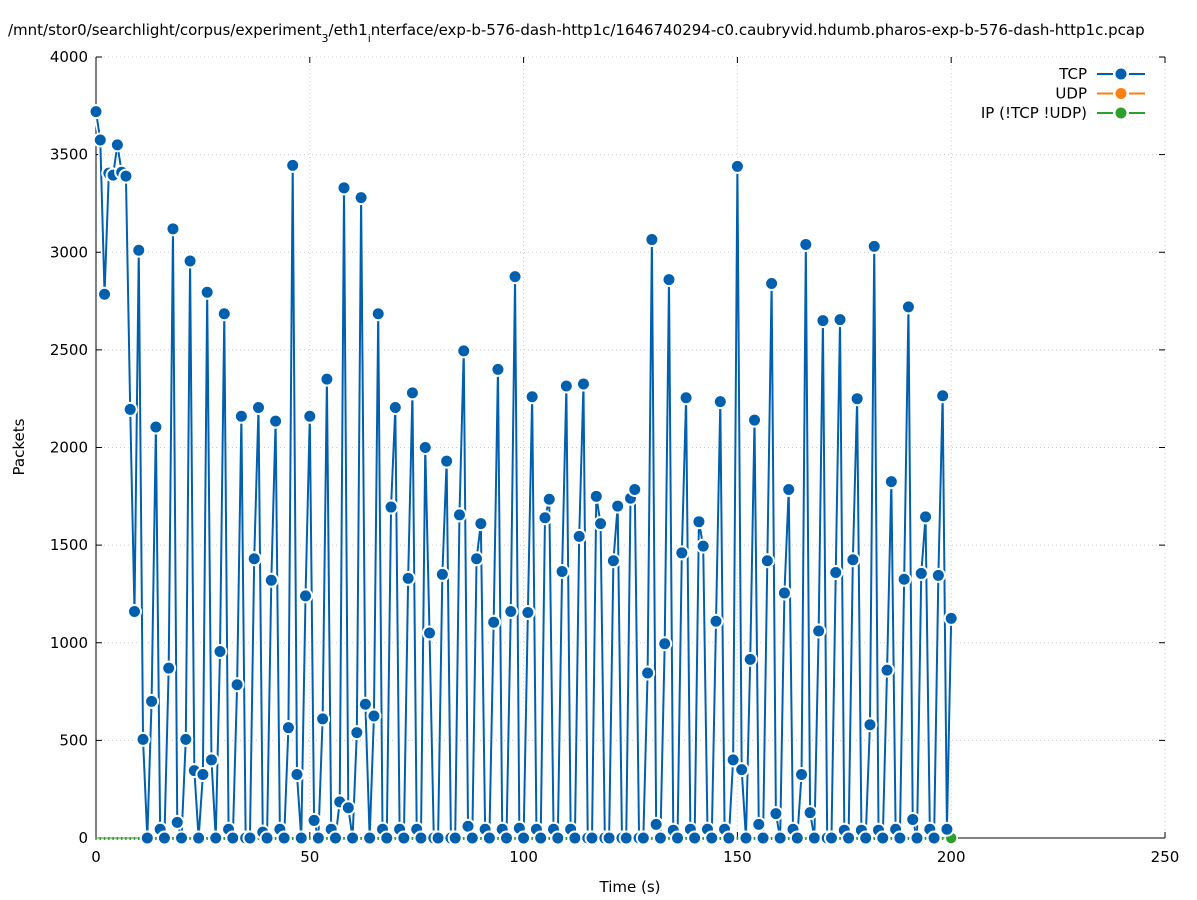 The image size is (1197, 900). Describe the element at coordinates (325, 38) in the screenshot. I see `title-part: 3` at that location.